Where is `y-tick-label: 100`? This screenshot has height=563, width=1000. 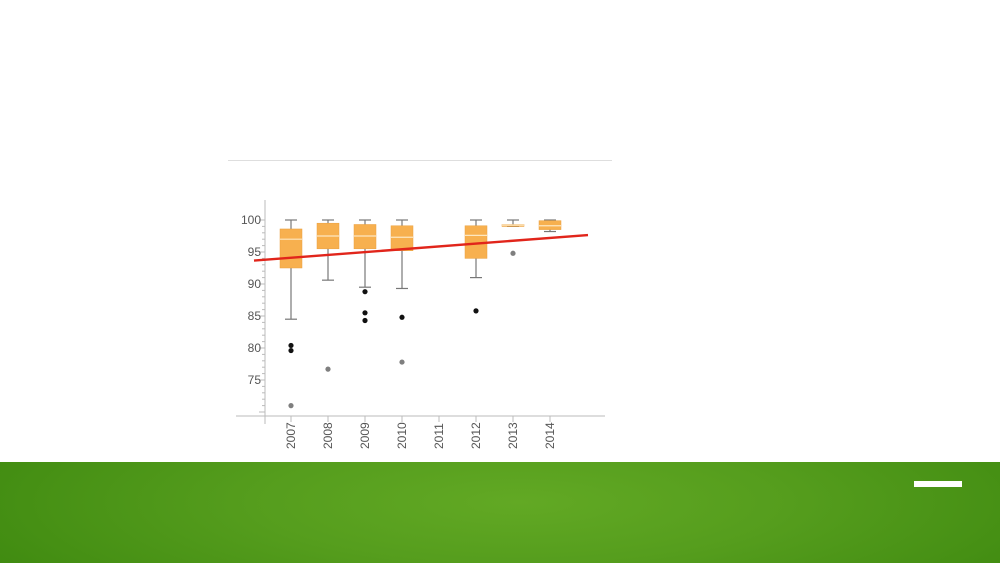
y-tick-label: 100 is located at coordinates (251, 220).